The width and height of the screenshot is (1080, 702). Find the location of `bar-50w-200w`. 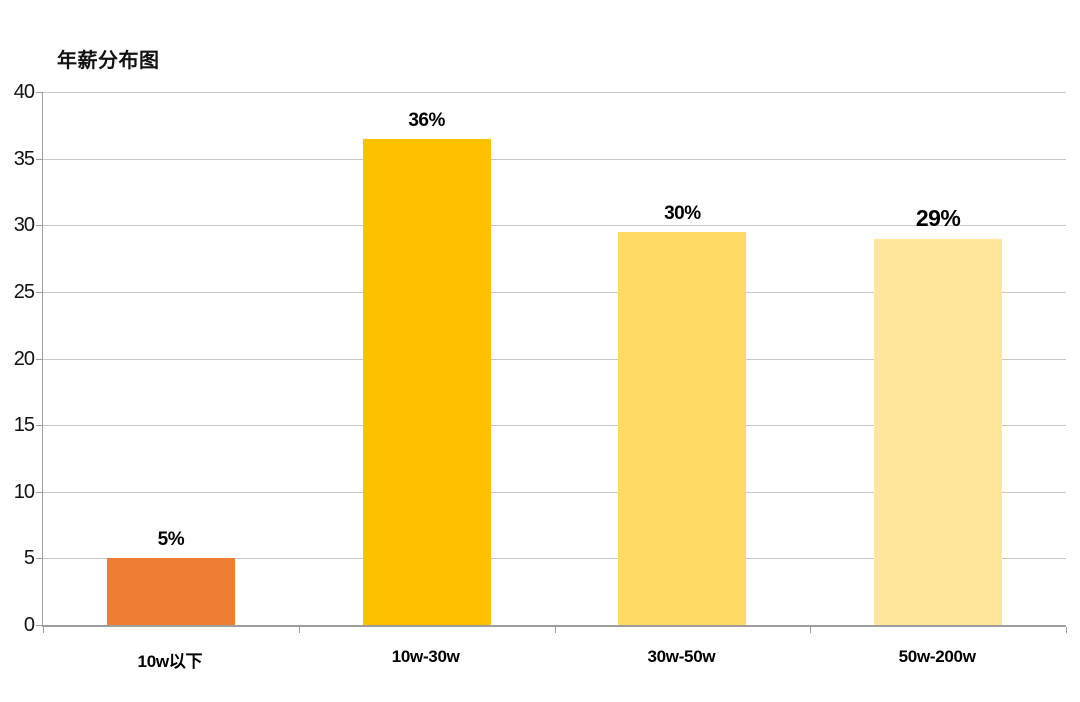

bar-50w-200w is located at coordinates (938, 431).